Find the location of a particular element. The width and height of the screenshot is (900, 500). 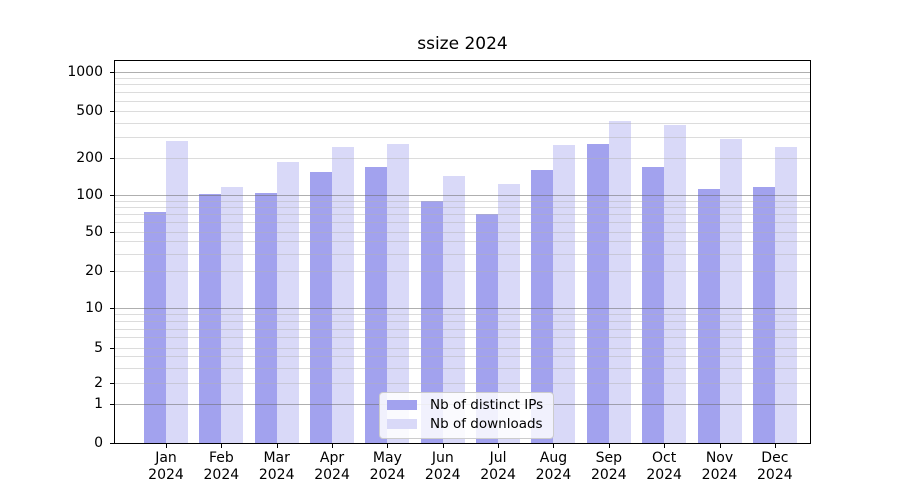

y-tick-label: 100 is located at coordinates (89, 195).